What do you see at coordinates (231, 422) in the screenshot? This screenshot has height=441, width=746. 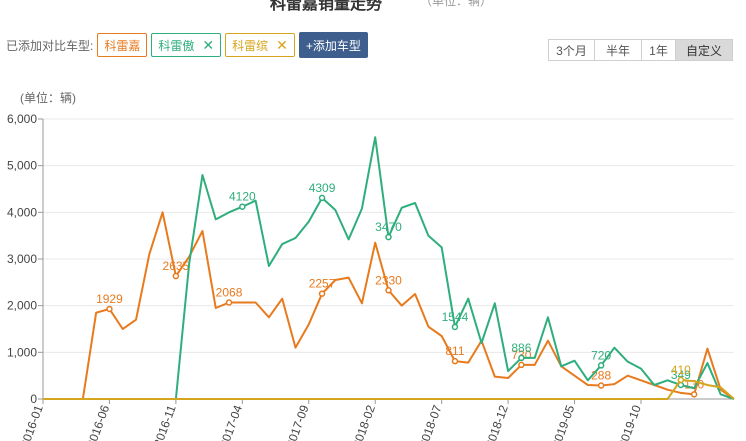 I see `x-tick-label: 2017-04` at bounding box center [231, 422].